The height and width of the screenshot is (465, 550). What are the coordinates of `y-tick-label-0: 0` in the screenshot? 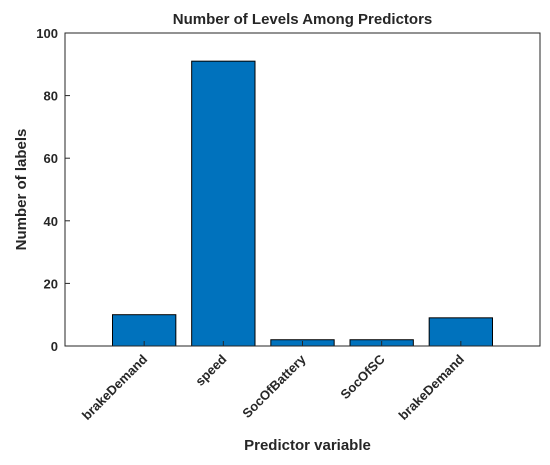 It's located at (54, 346).